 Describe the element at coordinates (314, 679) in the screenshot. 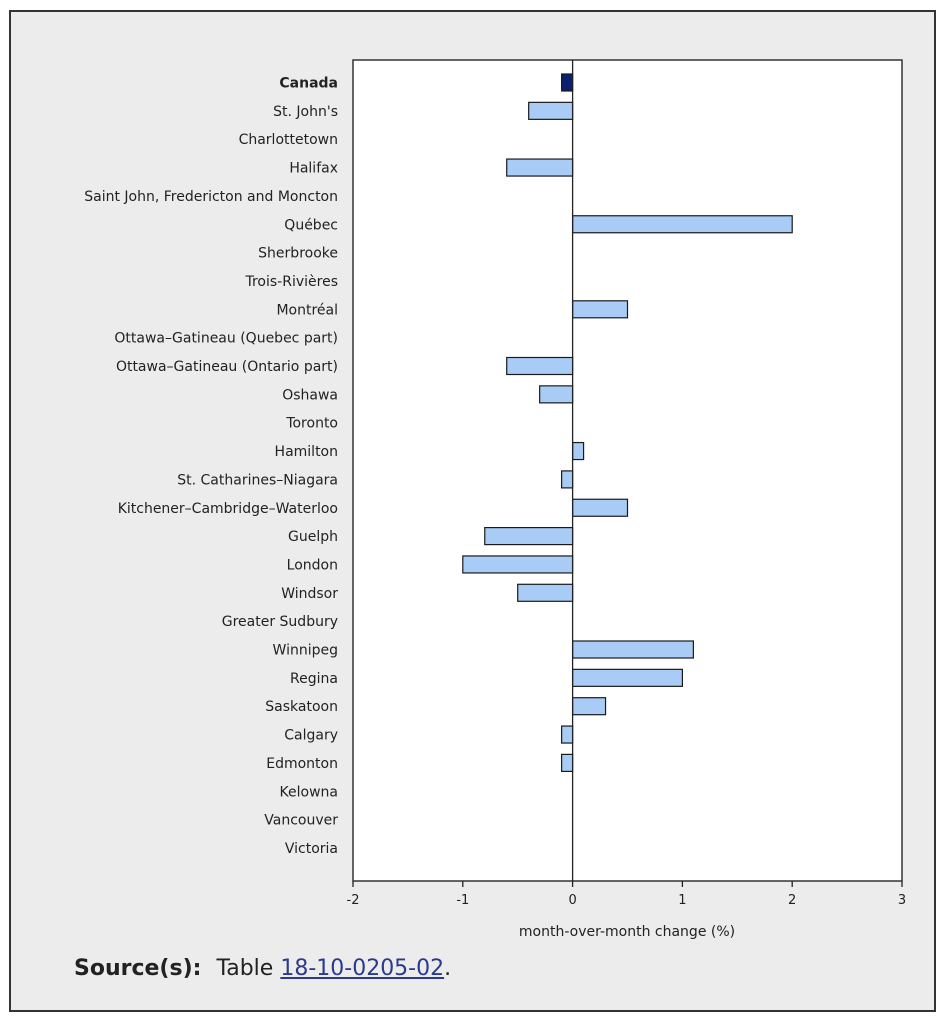

I see `category-label: Regina` at that location.